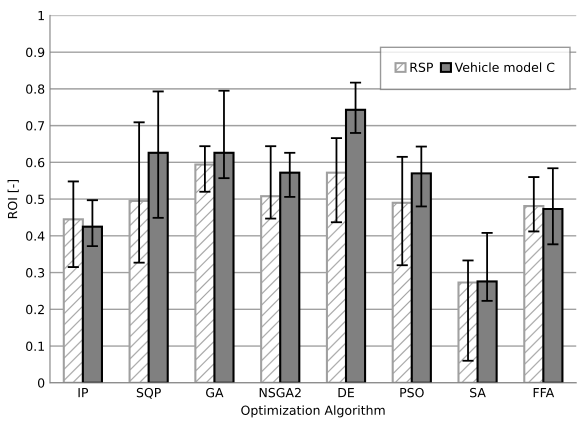  What do you see at coordinates (148, 393) in the screenshot?
I see `x-tick-label: SQP` at bounding box center [148, 393].